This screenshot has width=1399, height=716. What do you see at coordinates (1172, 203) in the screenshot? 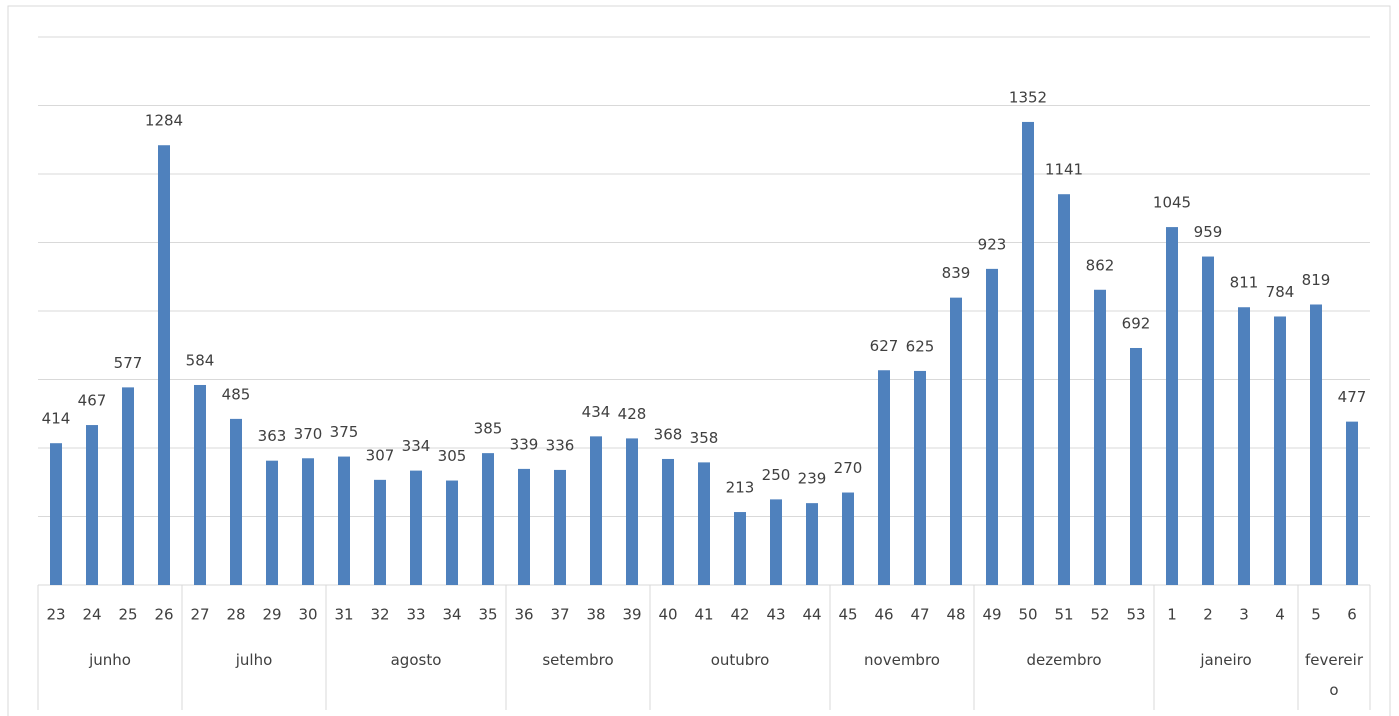
I see `data-label: 1045` at bounding box center [1172, 203].